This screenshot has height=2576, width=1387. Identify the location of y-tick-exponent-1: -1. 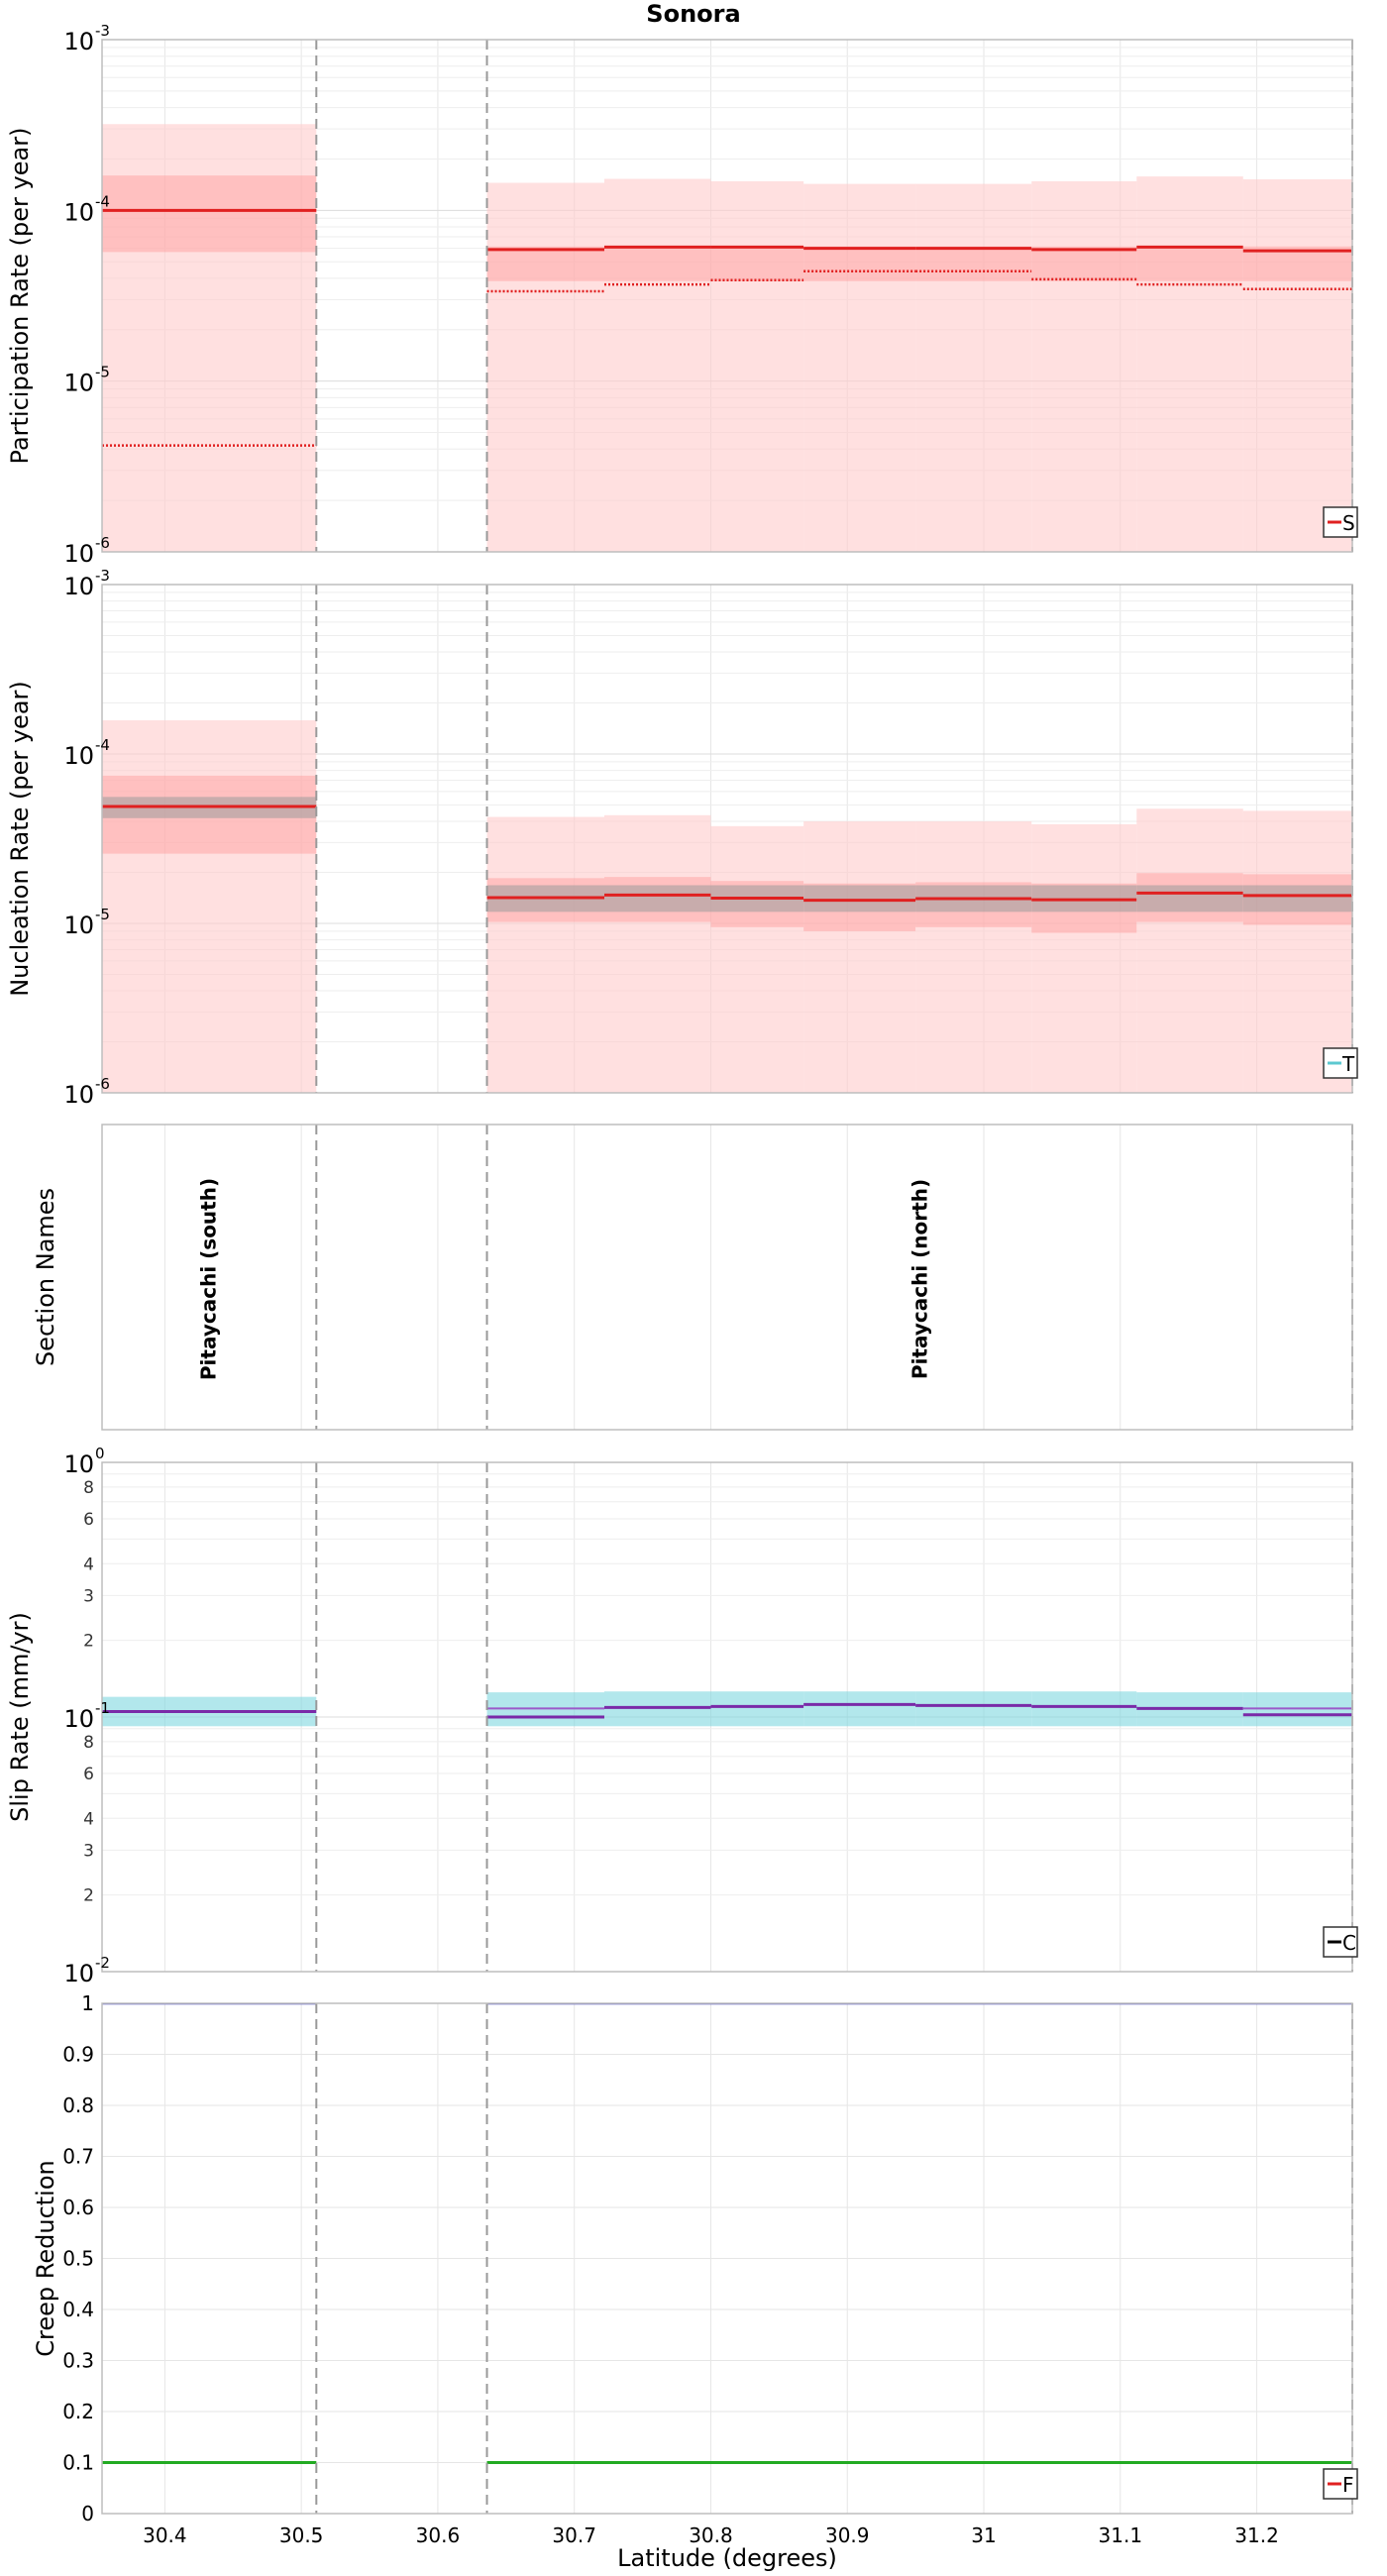
(102, 1708).